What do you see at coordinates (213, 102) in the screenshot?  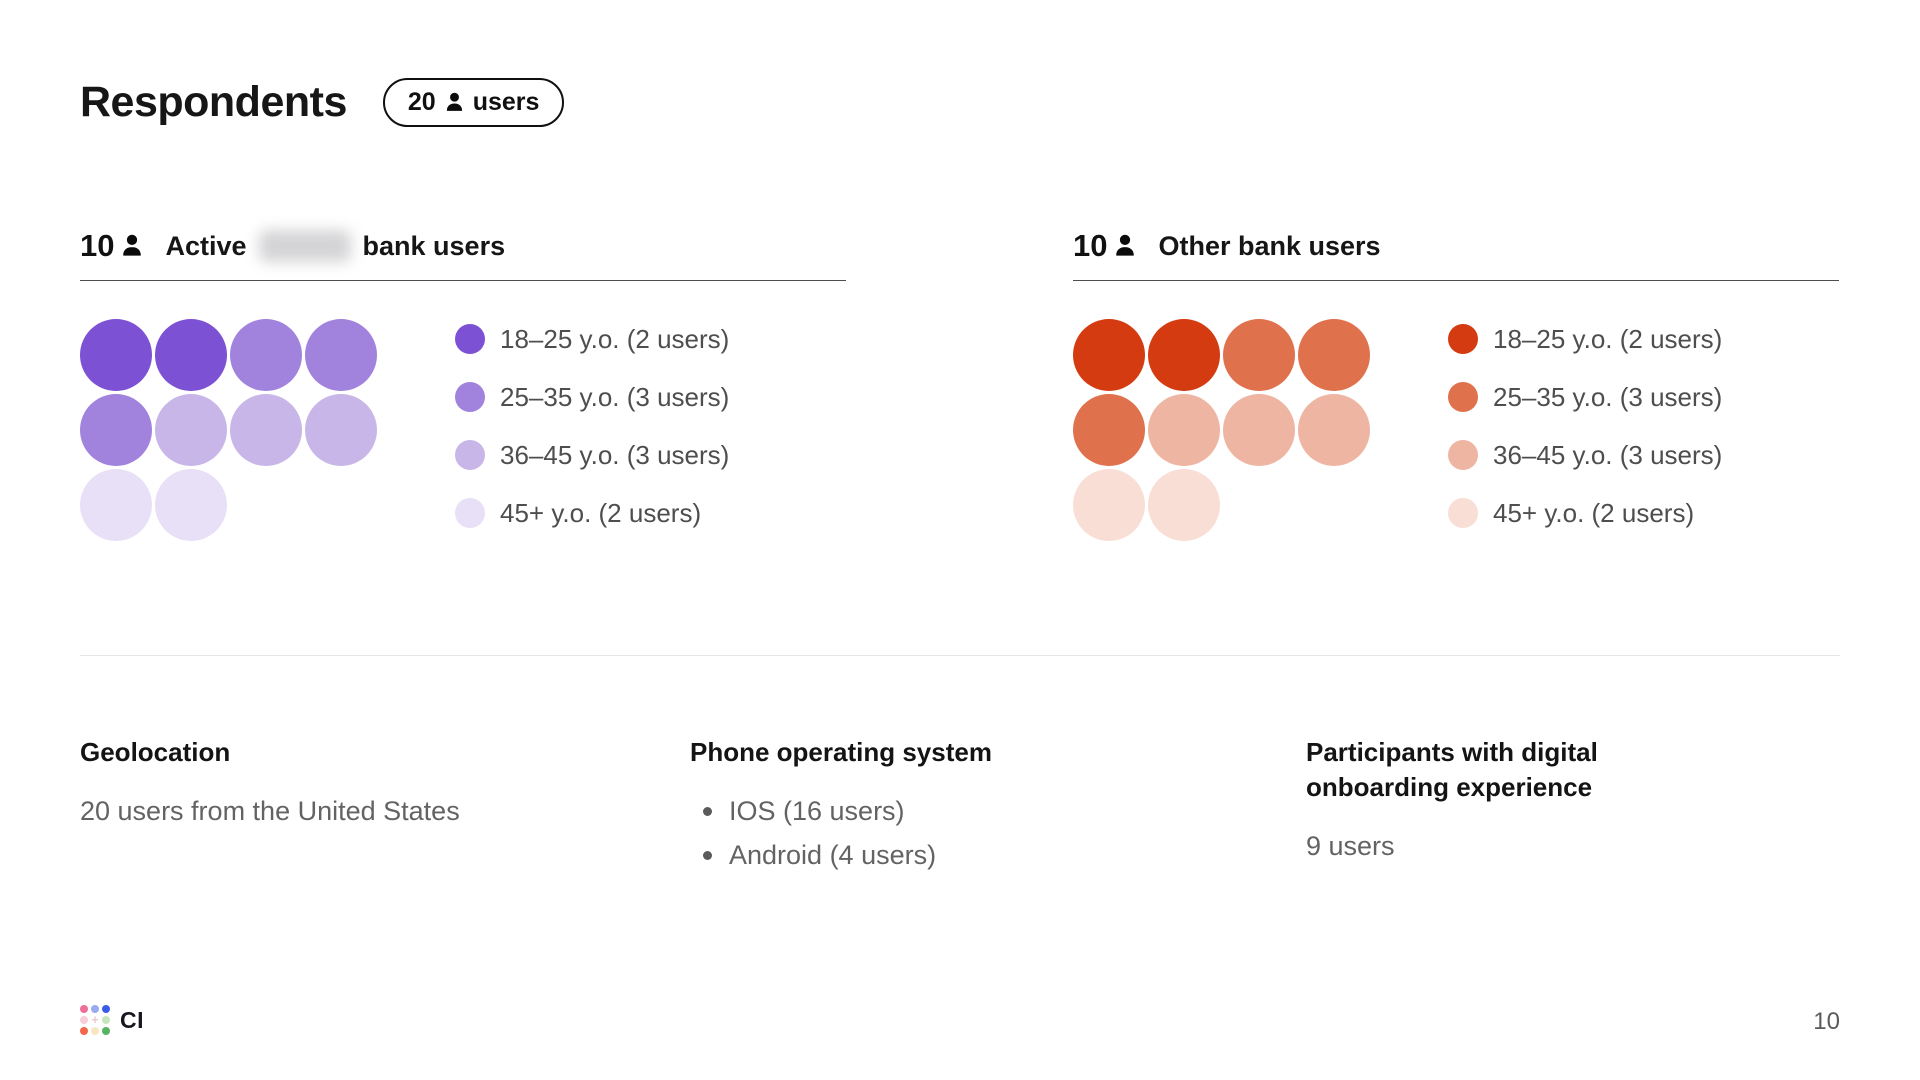 I see `page-title: Respondents` at bounding box center [213, 102].